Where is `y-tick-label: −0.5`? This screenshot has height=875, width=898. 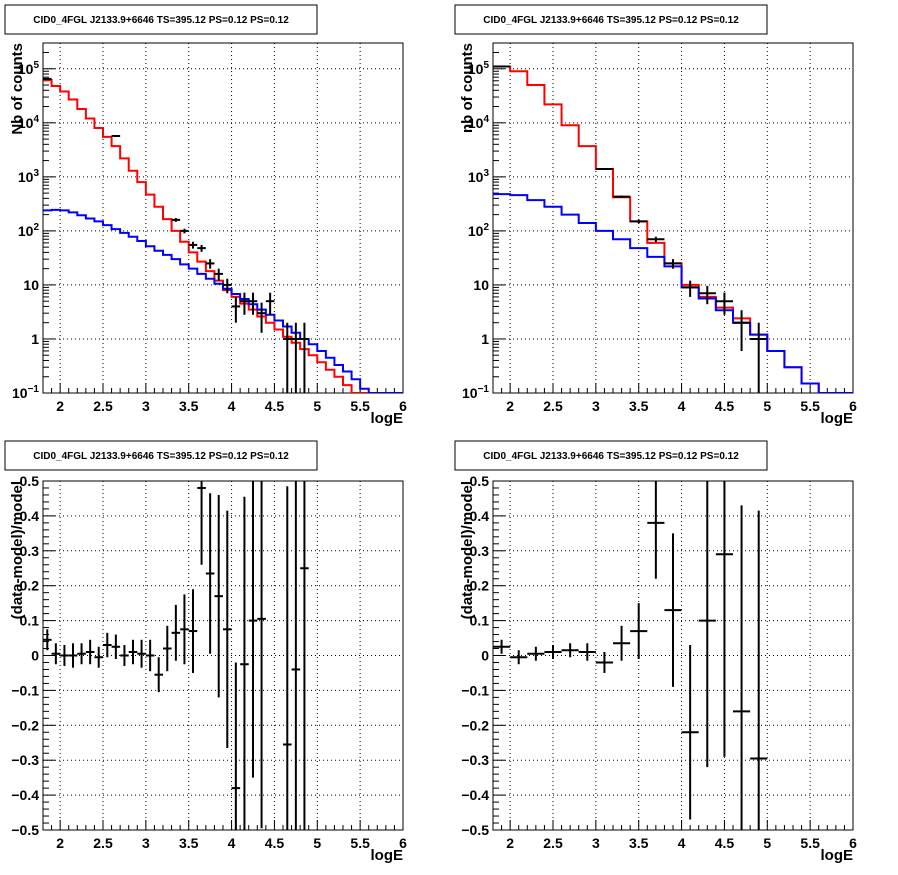
y-tick-label: −0.5 is located at coordinates (475, 830).